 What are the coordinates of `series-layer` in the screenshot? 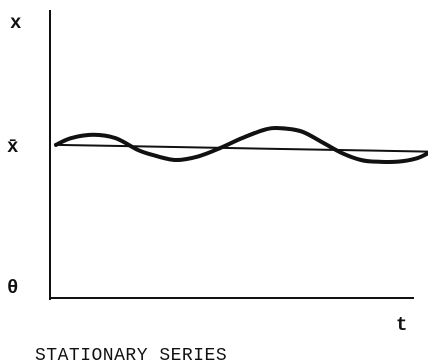 It's located at (241, 144).